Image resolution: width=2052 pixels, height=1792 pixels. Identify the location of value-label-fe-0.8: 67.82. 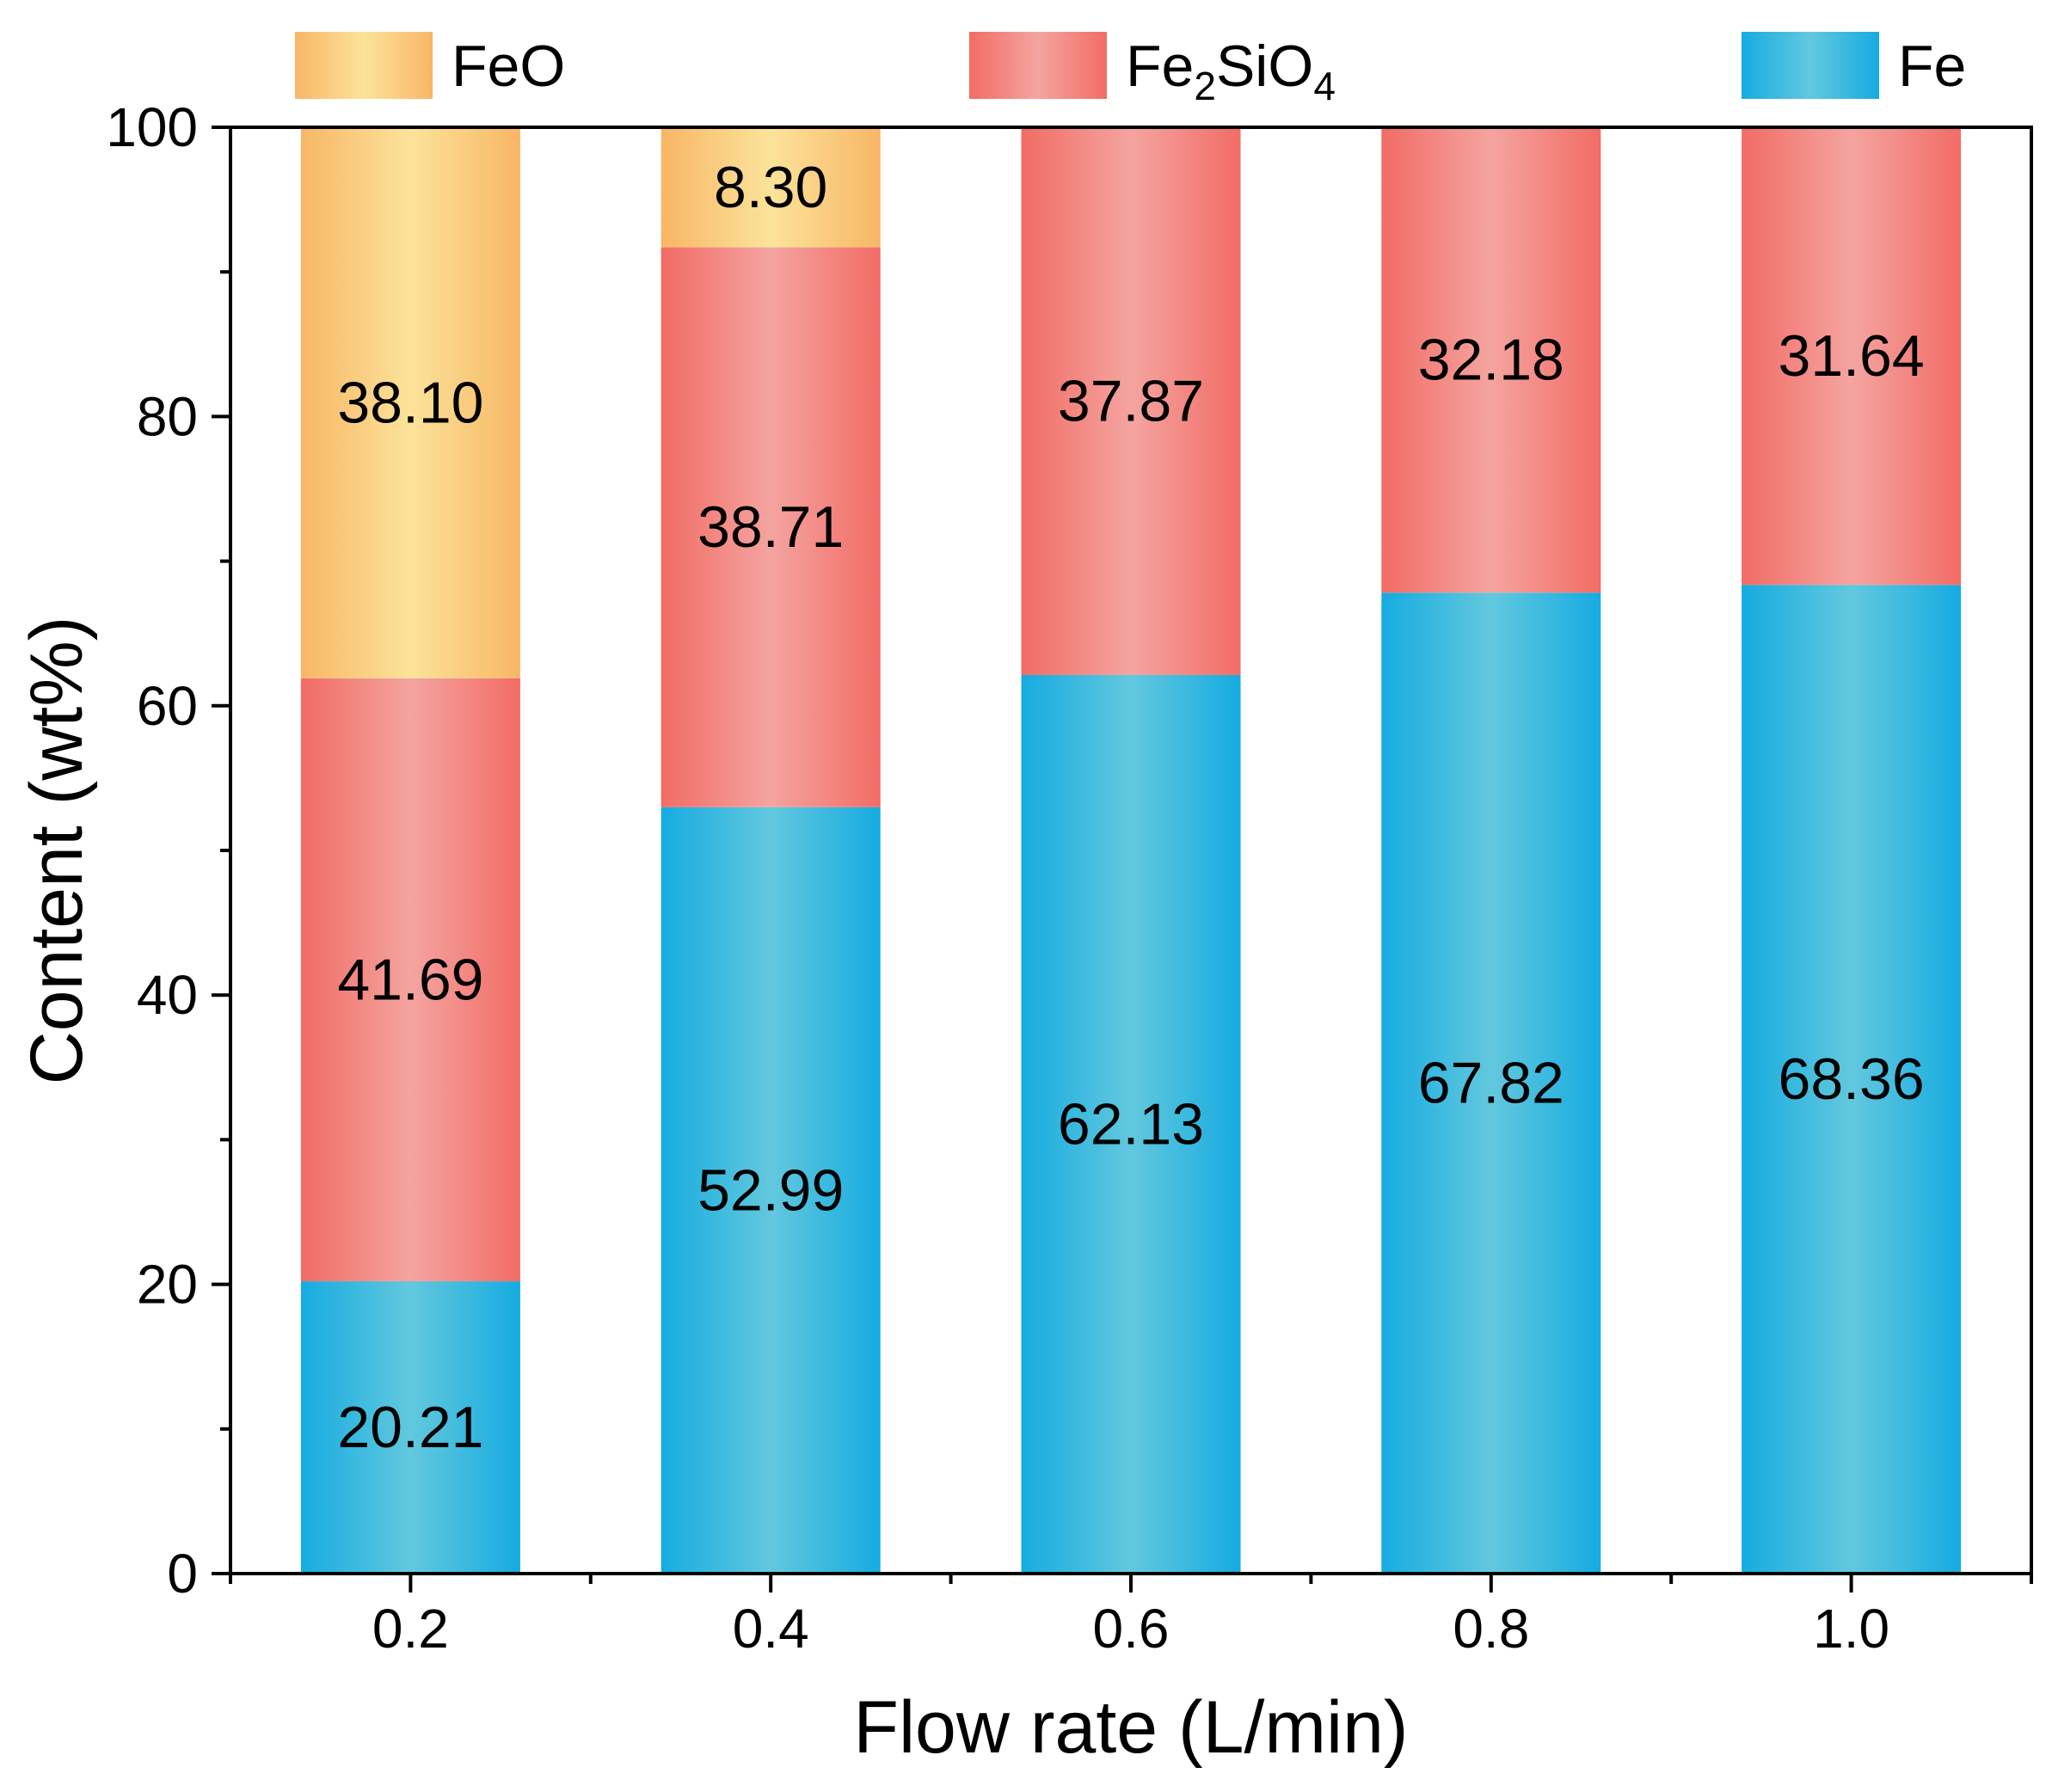
(1491, 1083).